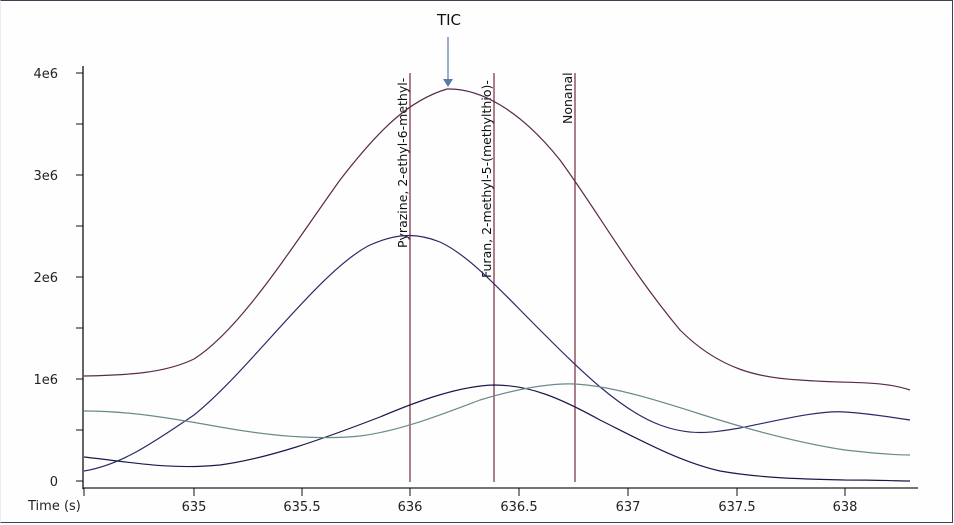 This screenshot has width=954, height=525. I want to click on y-tick-label: 2e6, so click(45, 278).